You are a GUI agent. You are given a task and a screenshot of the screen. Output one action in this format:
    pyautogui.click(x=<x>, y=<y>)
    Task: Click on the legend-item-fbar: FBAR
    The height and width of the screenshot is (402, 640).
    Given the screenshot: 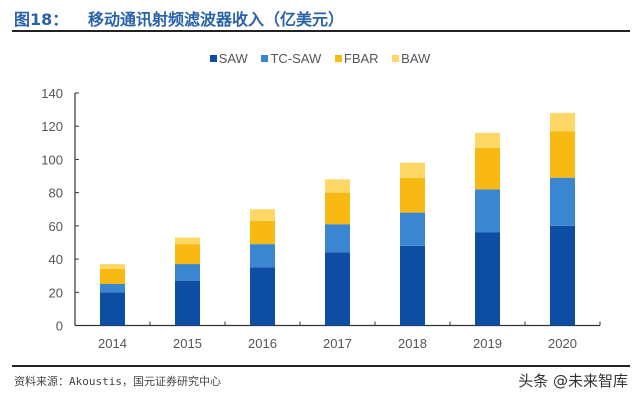 What is the action you would take?
    pyautogui.click(x=356, y=58)
    